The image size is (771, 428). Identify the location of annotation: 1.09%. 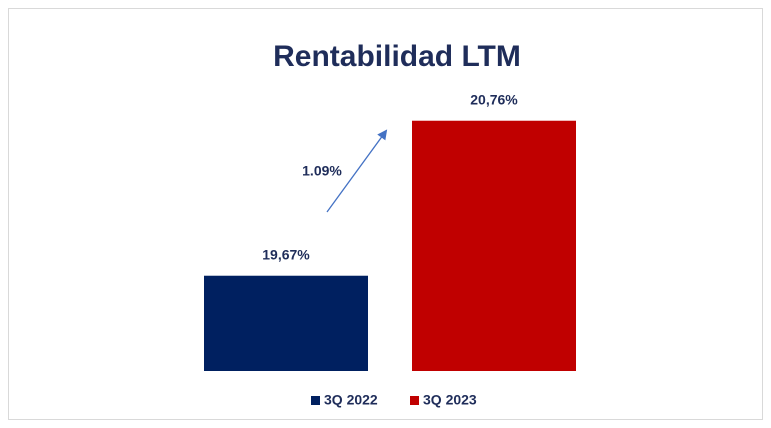
(322, 171).